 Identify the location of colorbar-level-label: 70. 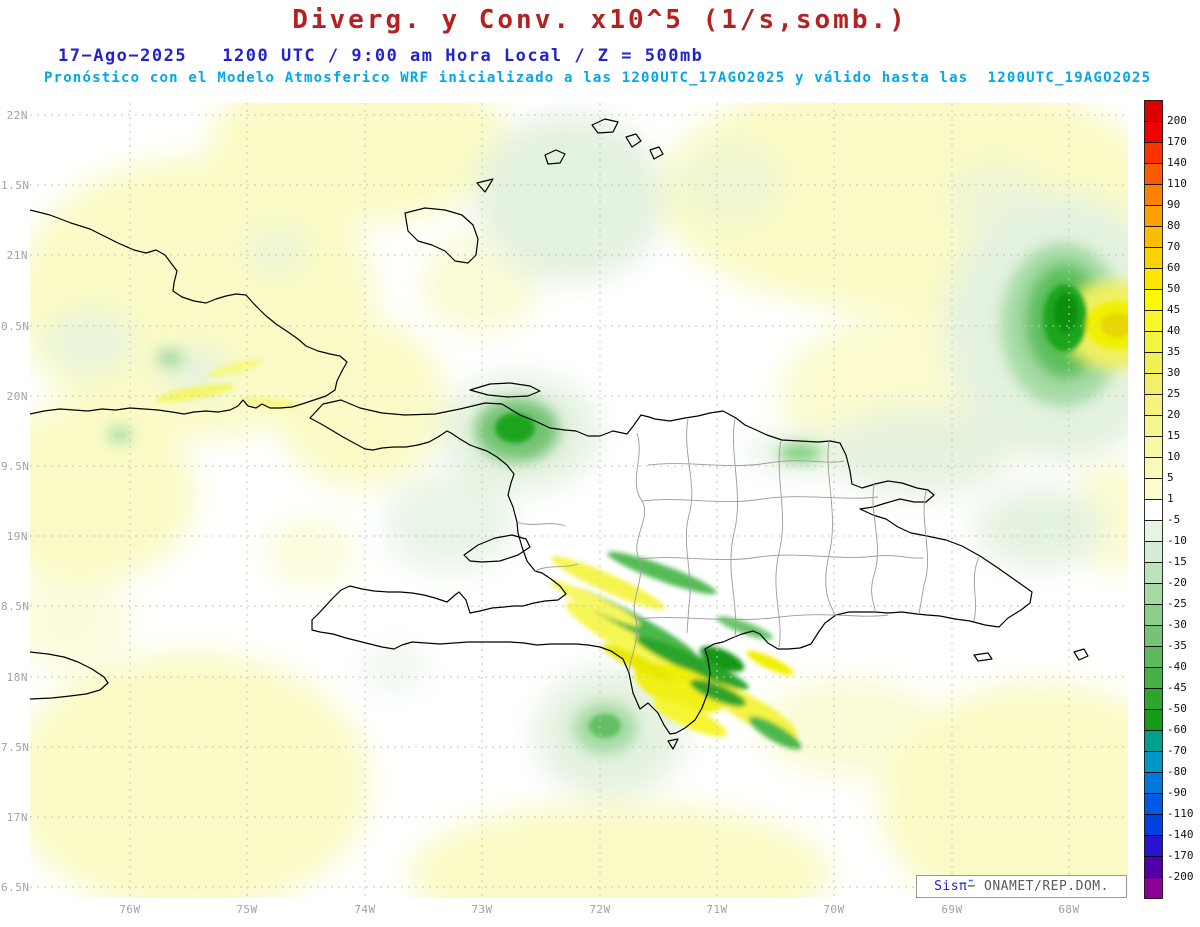
(1174, 246).